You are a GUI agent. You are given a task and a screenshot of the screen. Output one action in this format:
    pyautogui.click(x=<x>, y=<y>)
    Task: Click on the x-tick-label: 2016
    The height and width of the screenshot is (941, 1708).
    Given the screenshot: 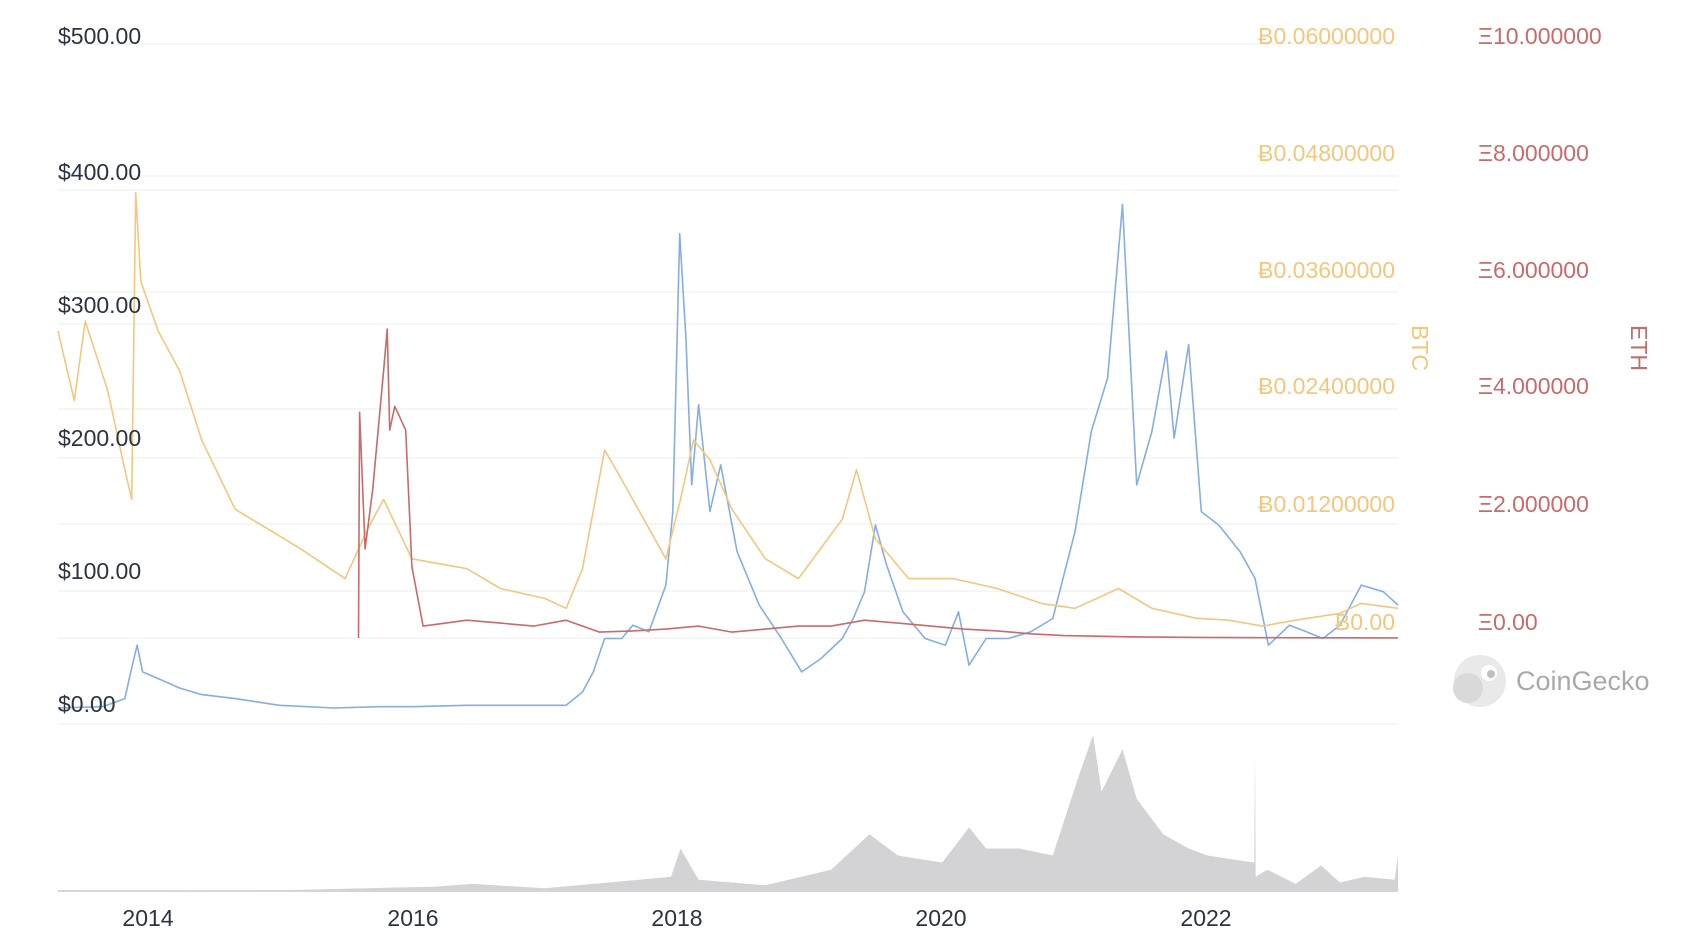 What is the action you would take?
    pyautogui.click(x=412, y=918)
    